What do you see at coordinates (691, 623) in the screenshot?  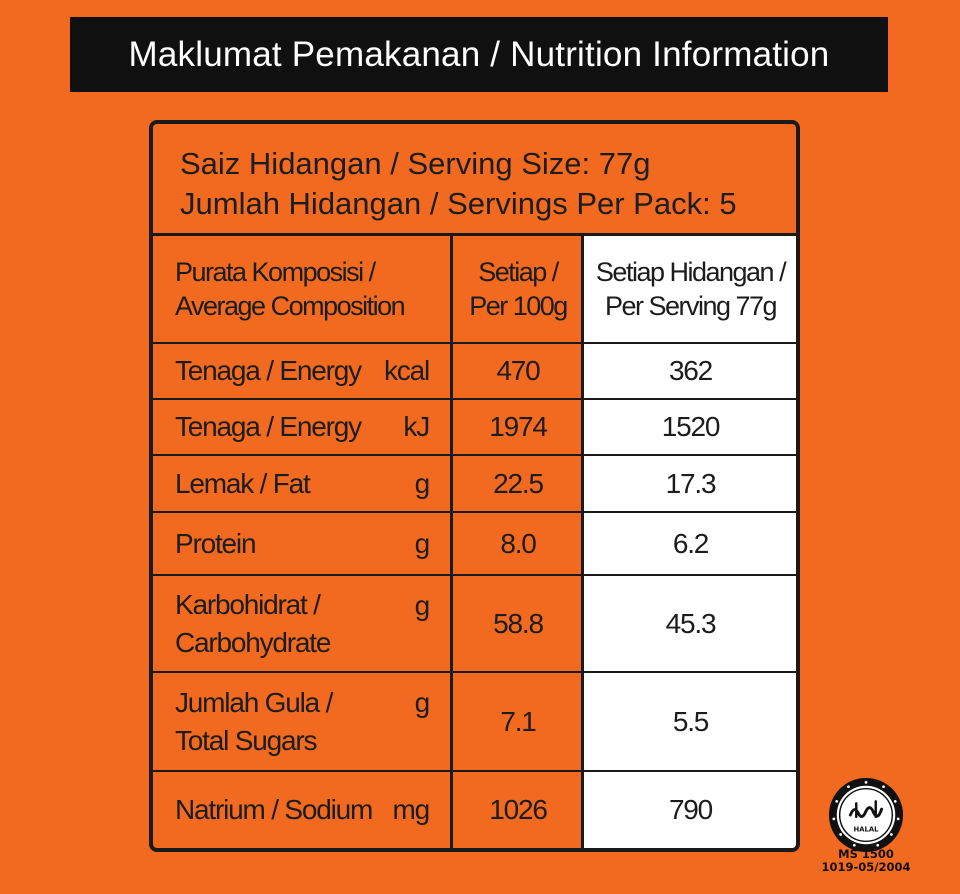 I see `value-per-serving: 45.3` at bounding box center [691, 623].